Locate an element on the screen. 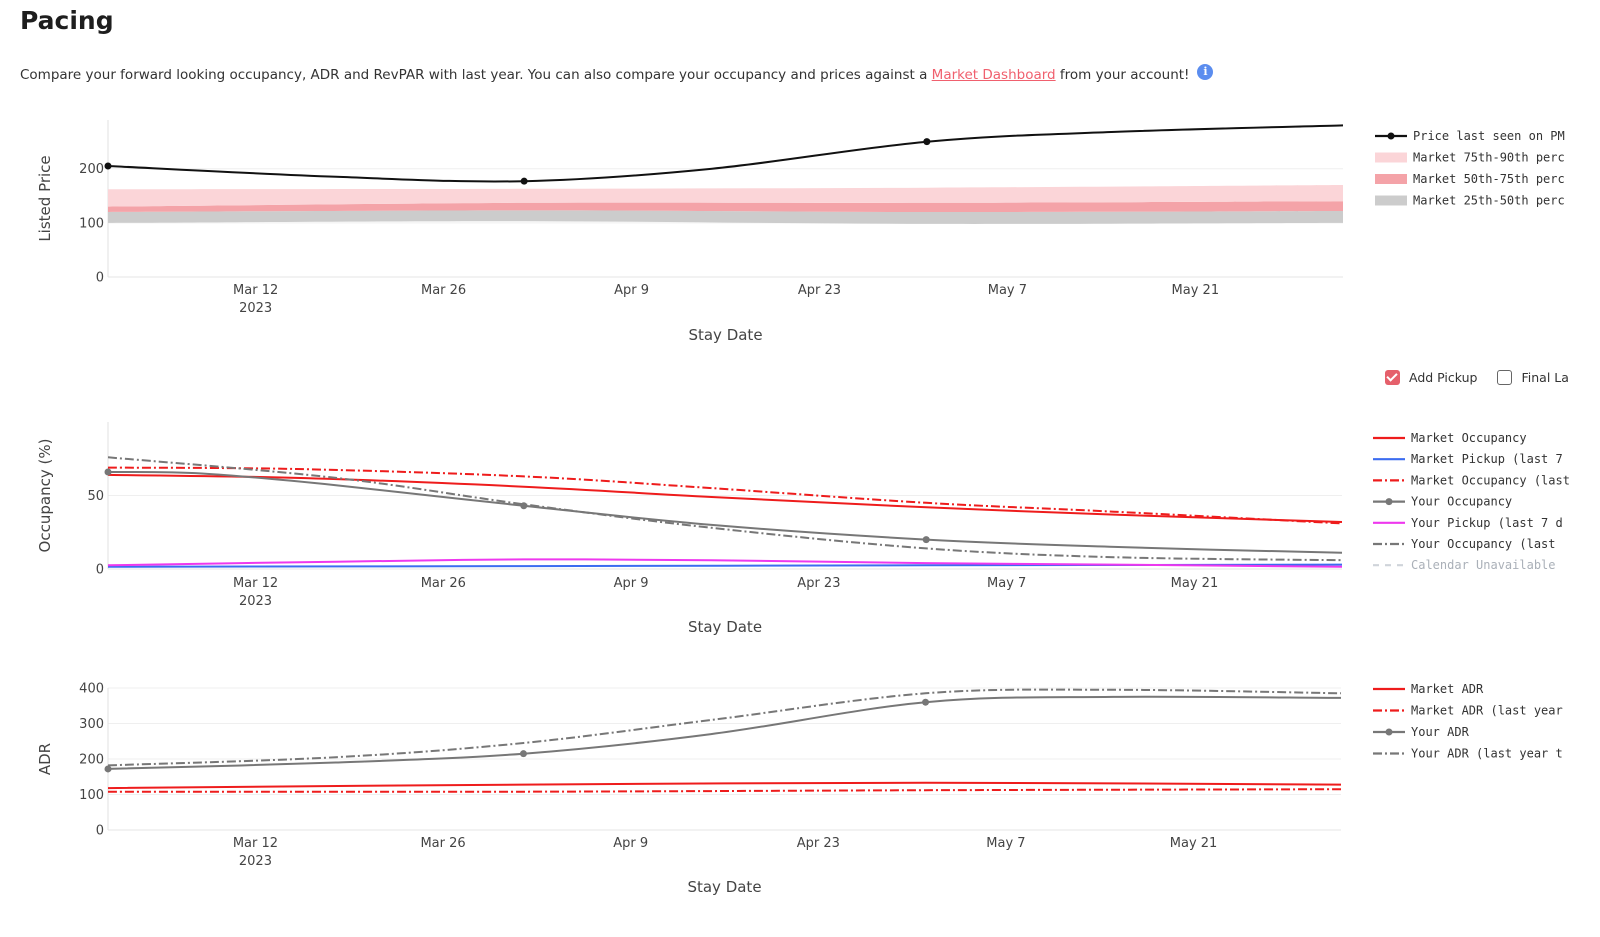 The height and width of the screenshot is (937, 1600). final-label: Final La is located at coordinates (1545, 377).